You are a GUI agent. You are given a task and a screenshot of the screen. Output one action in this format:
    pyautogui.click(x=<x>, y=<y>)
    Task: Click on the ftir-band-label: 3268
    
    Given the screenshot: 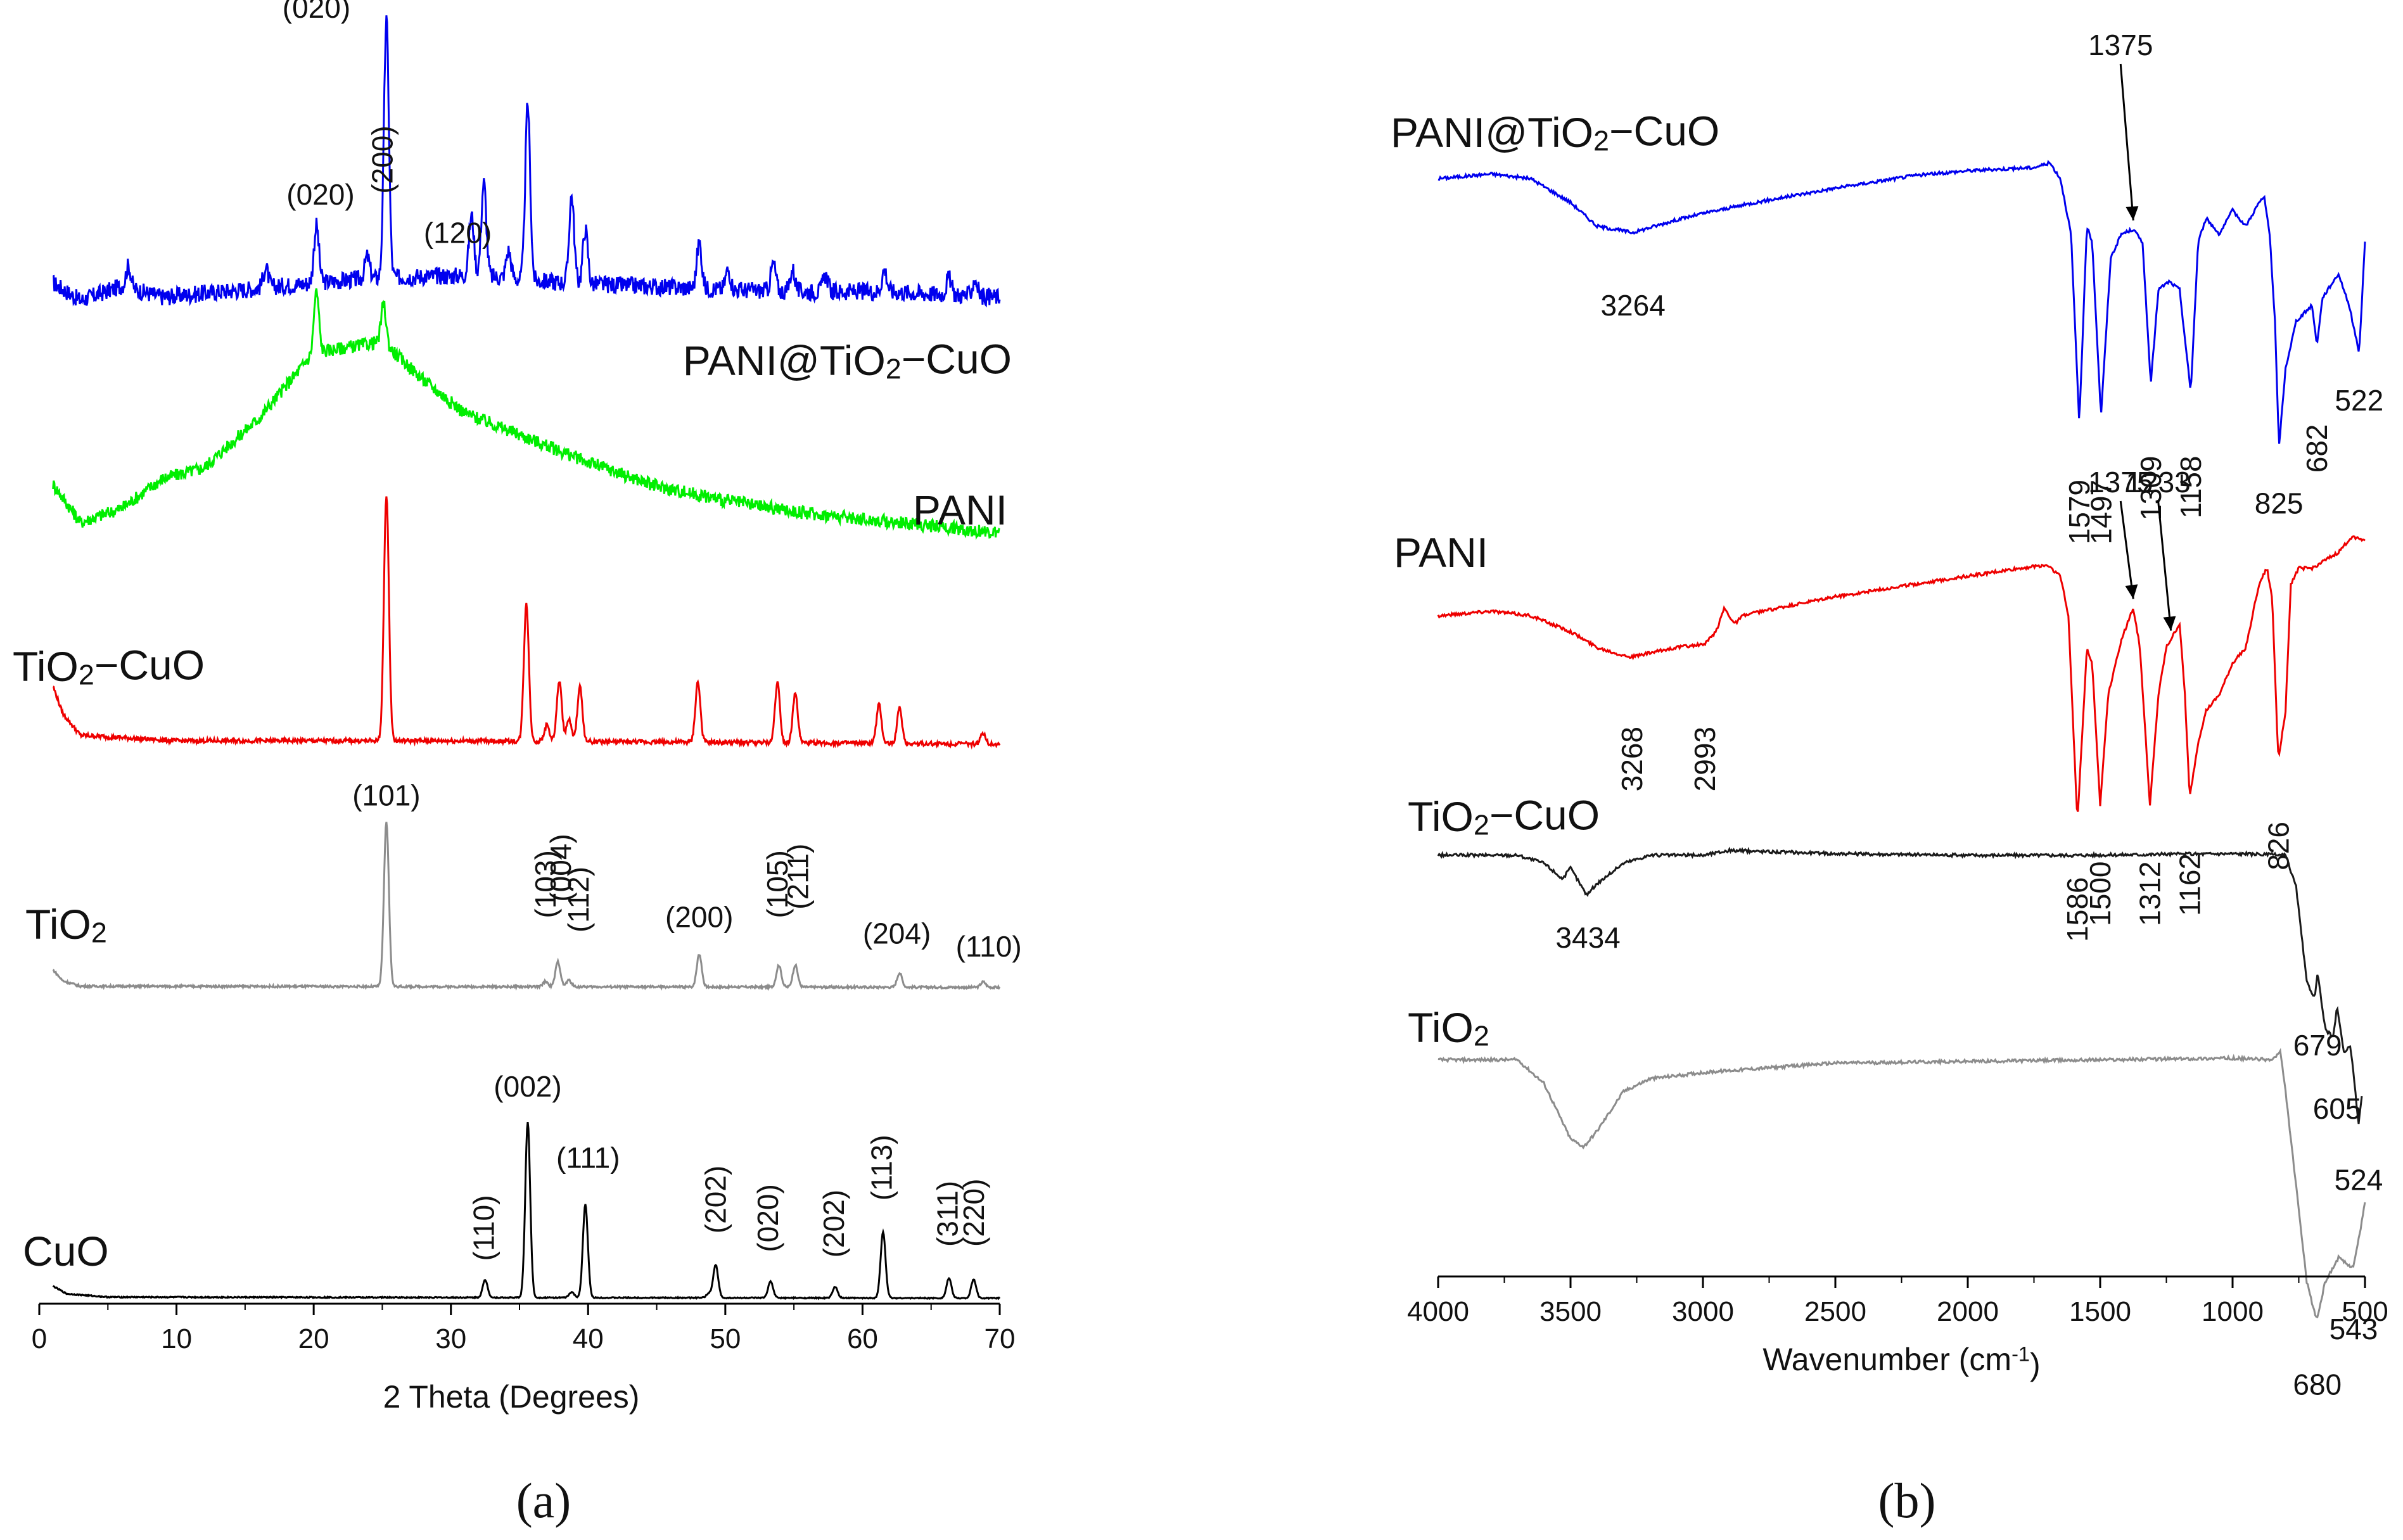 What is the action you would take?
    pyautogui.click(x=1632, y=759)
    